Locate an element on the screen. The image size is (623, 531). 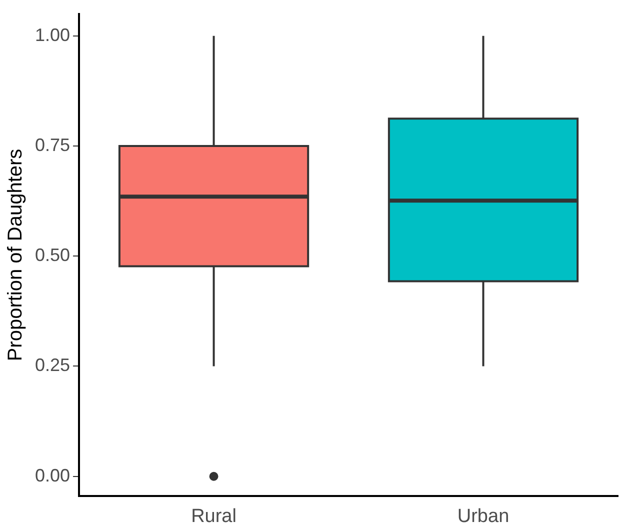
y-tick-label: 0.75 is located at coordinates (52, 144).